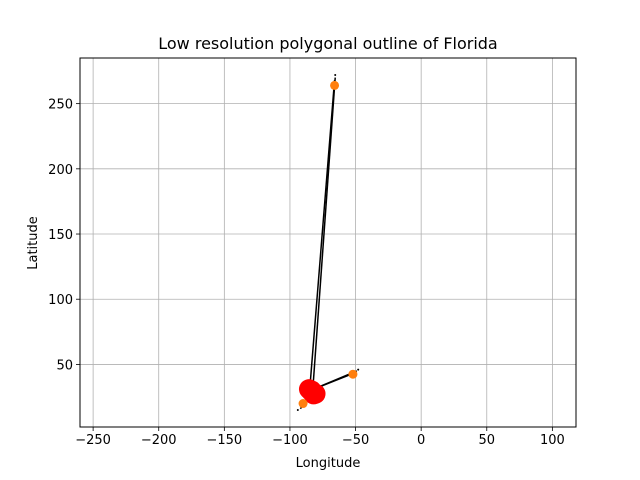  Describe the element at coordinates (60, 300) in the screenshot. I see `y-tick-label: 100` at that location.